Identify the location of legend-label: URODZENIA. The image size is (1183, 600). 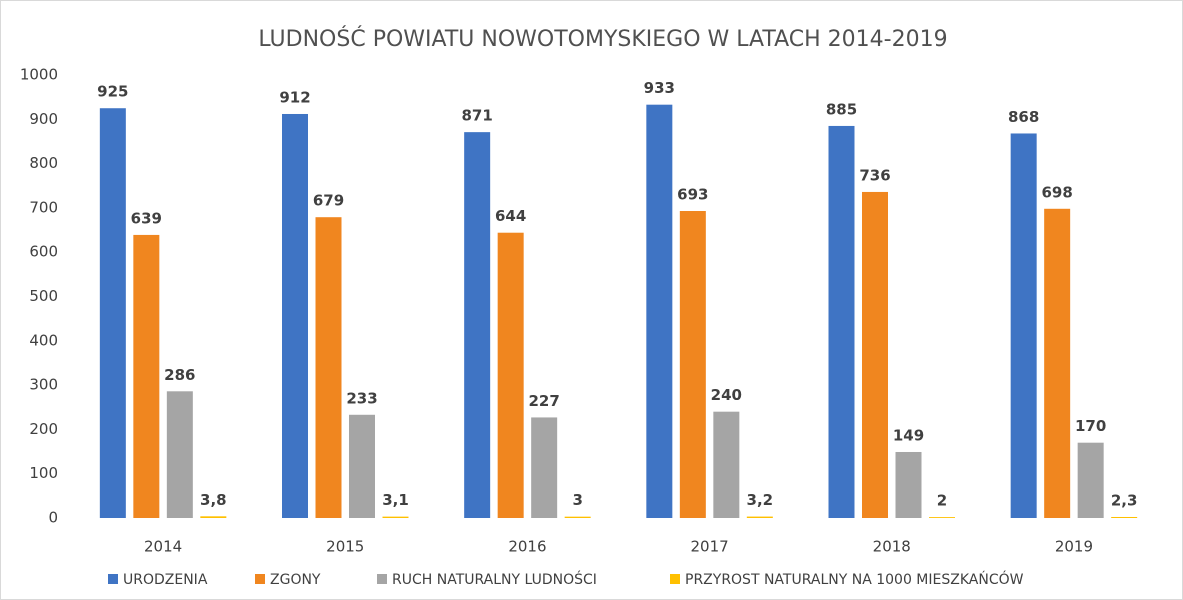
(165, 580).